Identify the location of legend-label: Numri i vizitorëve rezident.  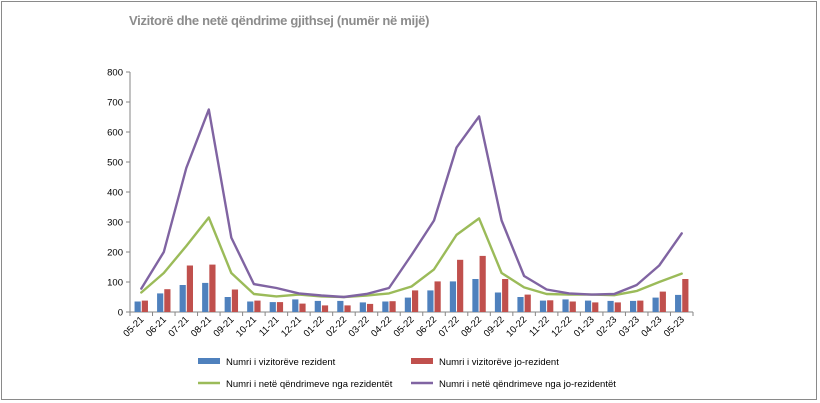
(281, 362).